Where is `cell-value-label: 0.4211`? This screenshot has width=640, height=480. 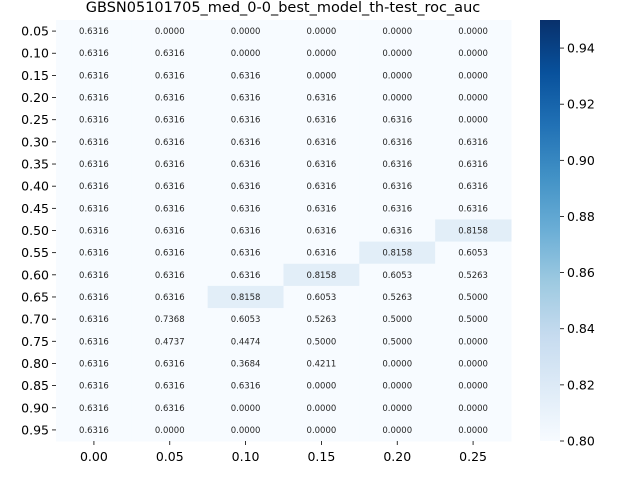 cell-value-label: 0.4211 is located at coordinates (322, 364).